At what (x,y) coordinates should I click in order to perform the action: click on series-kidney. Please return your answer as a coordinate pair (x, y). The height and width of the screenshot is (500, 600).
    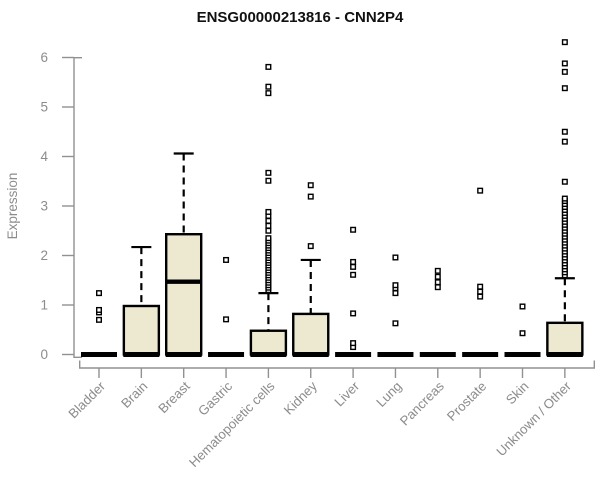
    Looking at the image, I should click on (311, 269).